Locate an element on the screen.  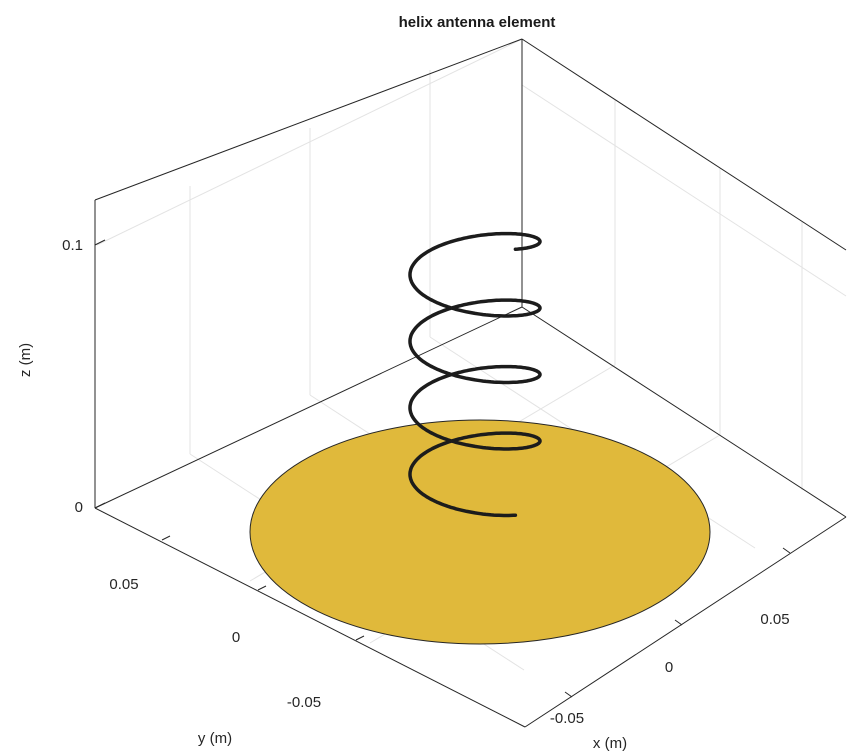
x-axis-label: x (m) is located at coordinates (610, 743).